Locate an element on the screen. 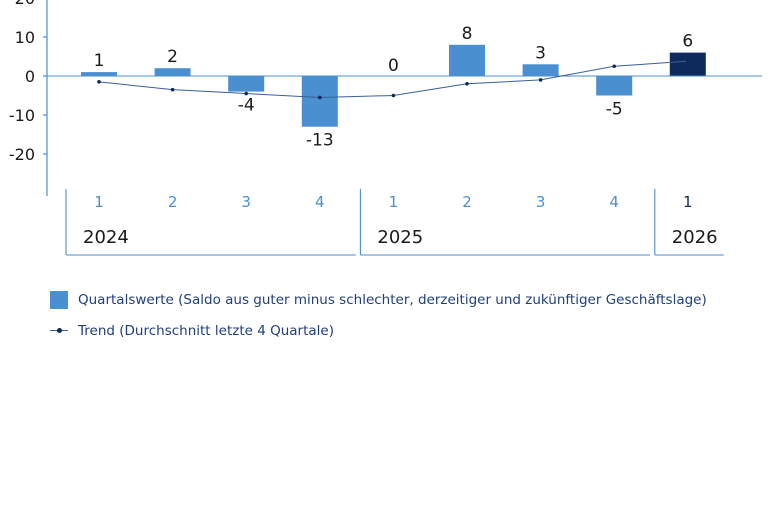 This screenshot has height=512, width=768. data-label: 3 is located at coordinates (540, 53).